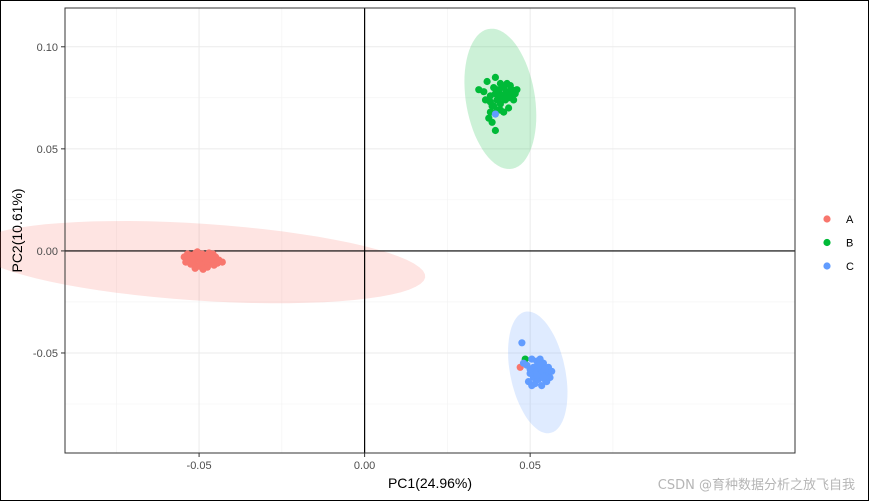  What do you see at coordinates (529, 466) in the screenshot?
I see `x-tick-label: 0.05` at bounding box center [529, 466].